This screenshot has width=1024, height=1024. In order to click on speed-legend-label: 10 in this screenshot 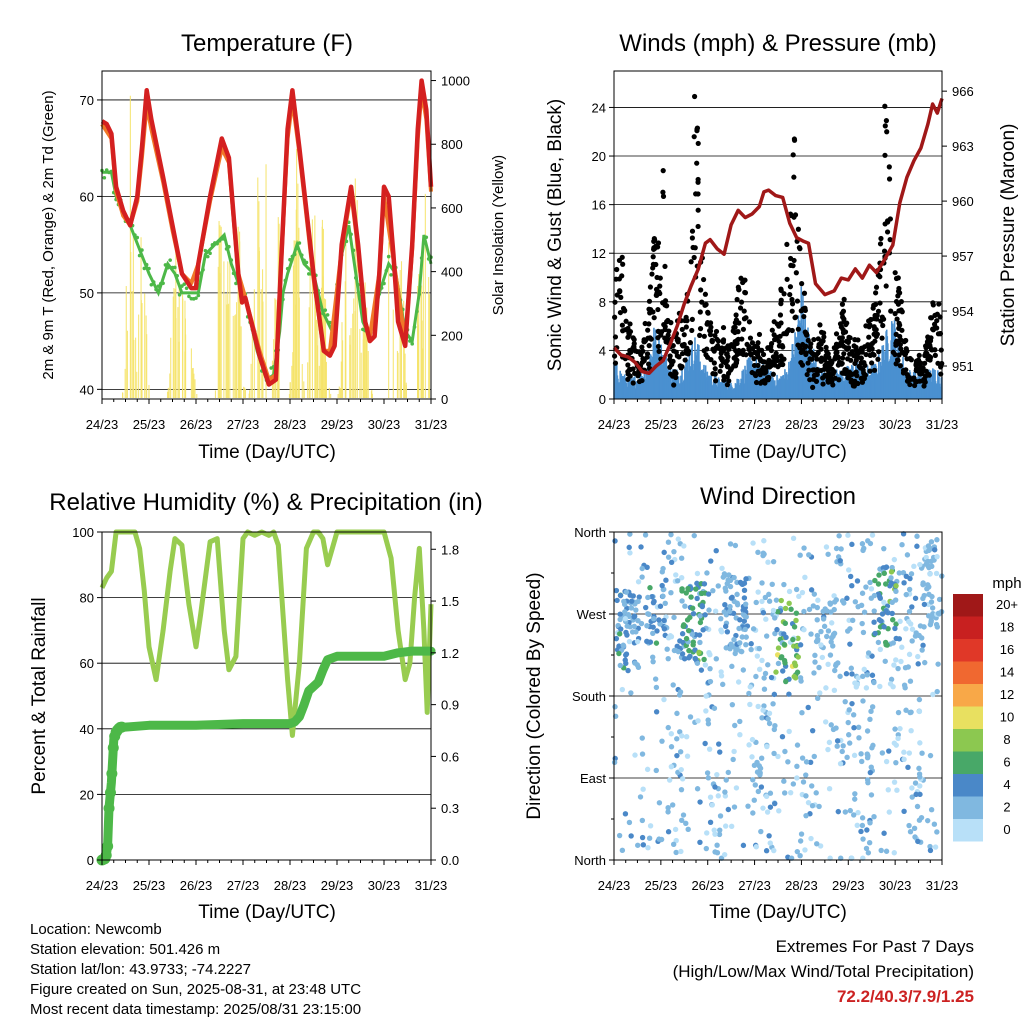, I will do `click(1007, 717)`.